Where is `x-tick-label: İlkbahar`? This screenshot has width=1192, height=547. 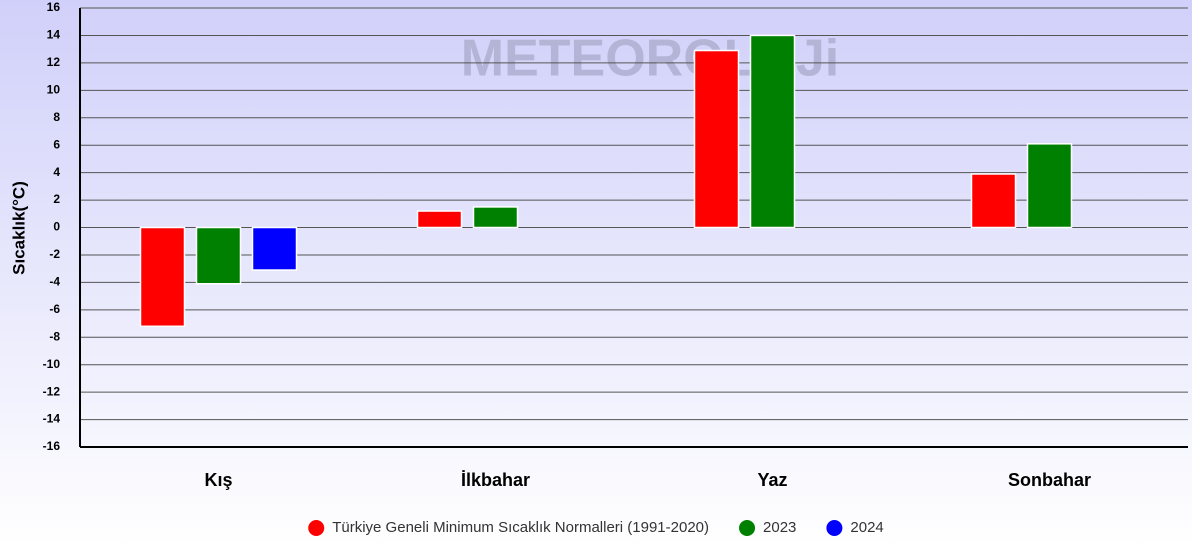
x-tick-label: İlkbahar is located at coordinates (495, 480).